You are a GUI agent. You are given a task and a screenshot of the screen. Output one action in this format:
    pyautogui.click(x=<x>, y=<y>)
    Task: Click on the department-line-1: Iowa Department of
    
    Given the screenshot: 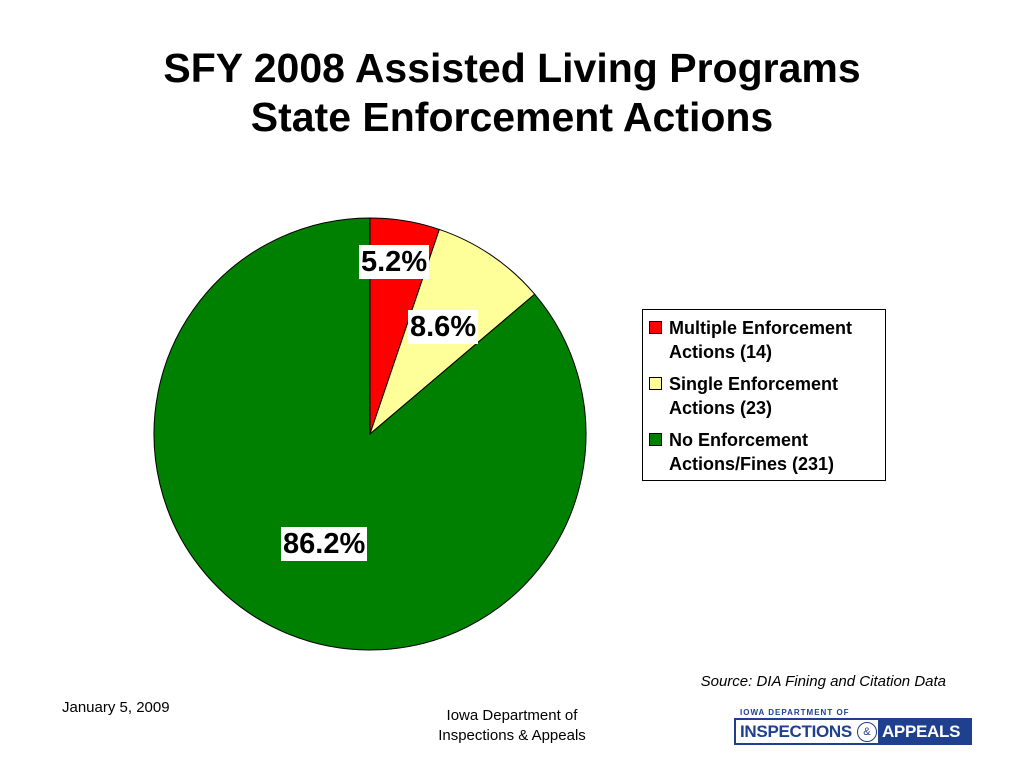 What is the action you would take?
    pyautogui.click(x=512, y=715)
    